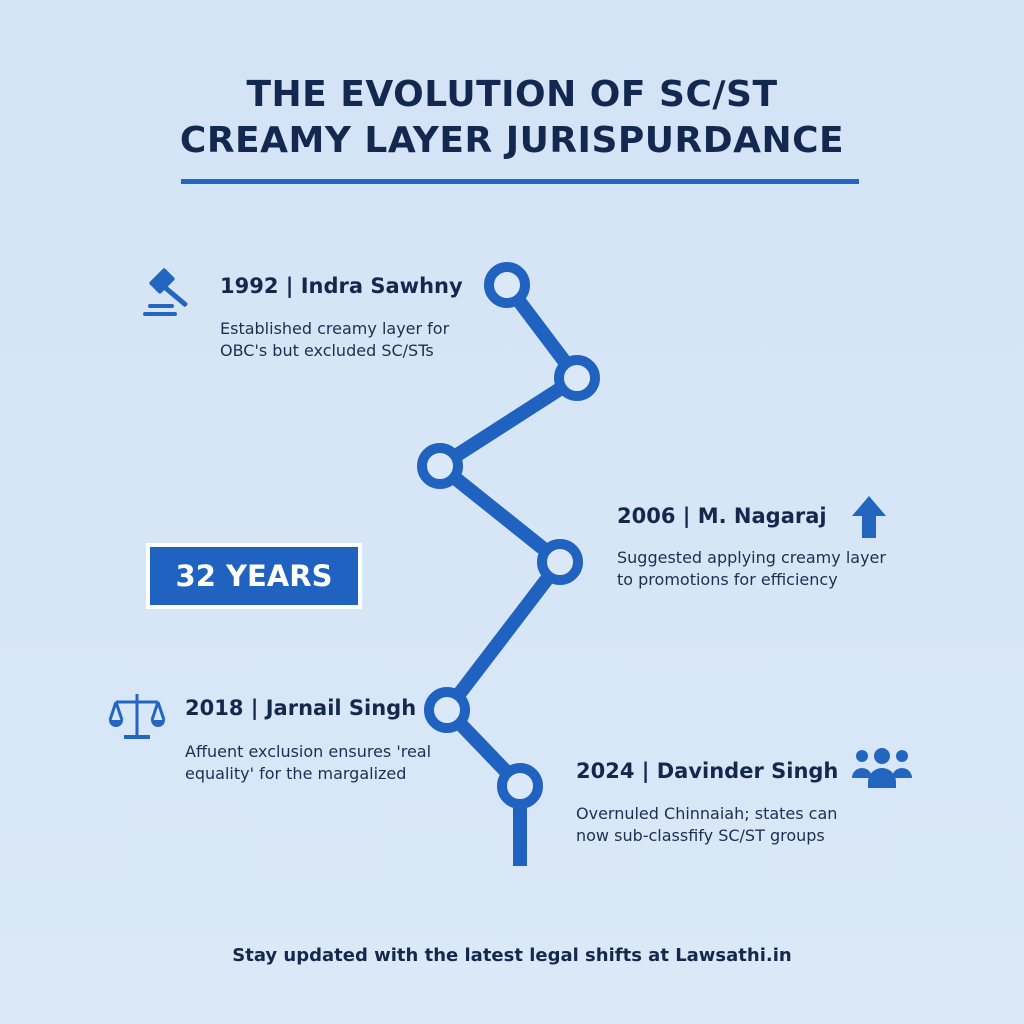 This screenshot has height=1024, width=1024. What do you see at coordinates (700, 835) in the screenshot?
I see `event-description: now sub-classfify SC/ST groups` at bounding box center [700, 835].